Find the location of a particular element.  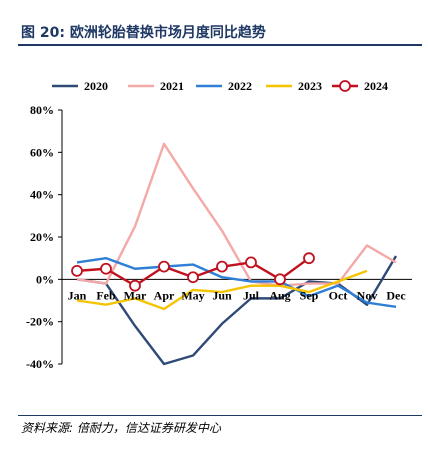

y-tick-label: -40% is located at coordinates (40, 364).